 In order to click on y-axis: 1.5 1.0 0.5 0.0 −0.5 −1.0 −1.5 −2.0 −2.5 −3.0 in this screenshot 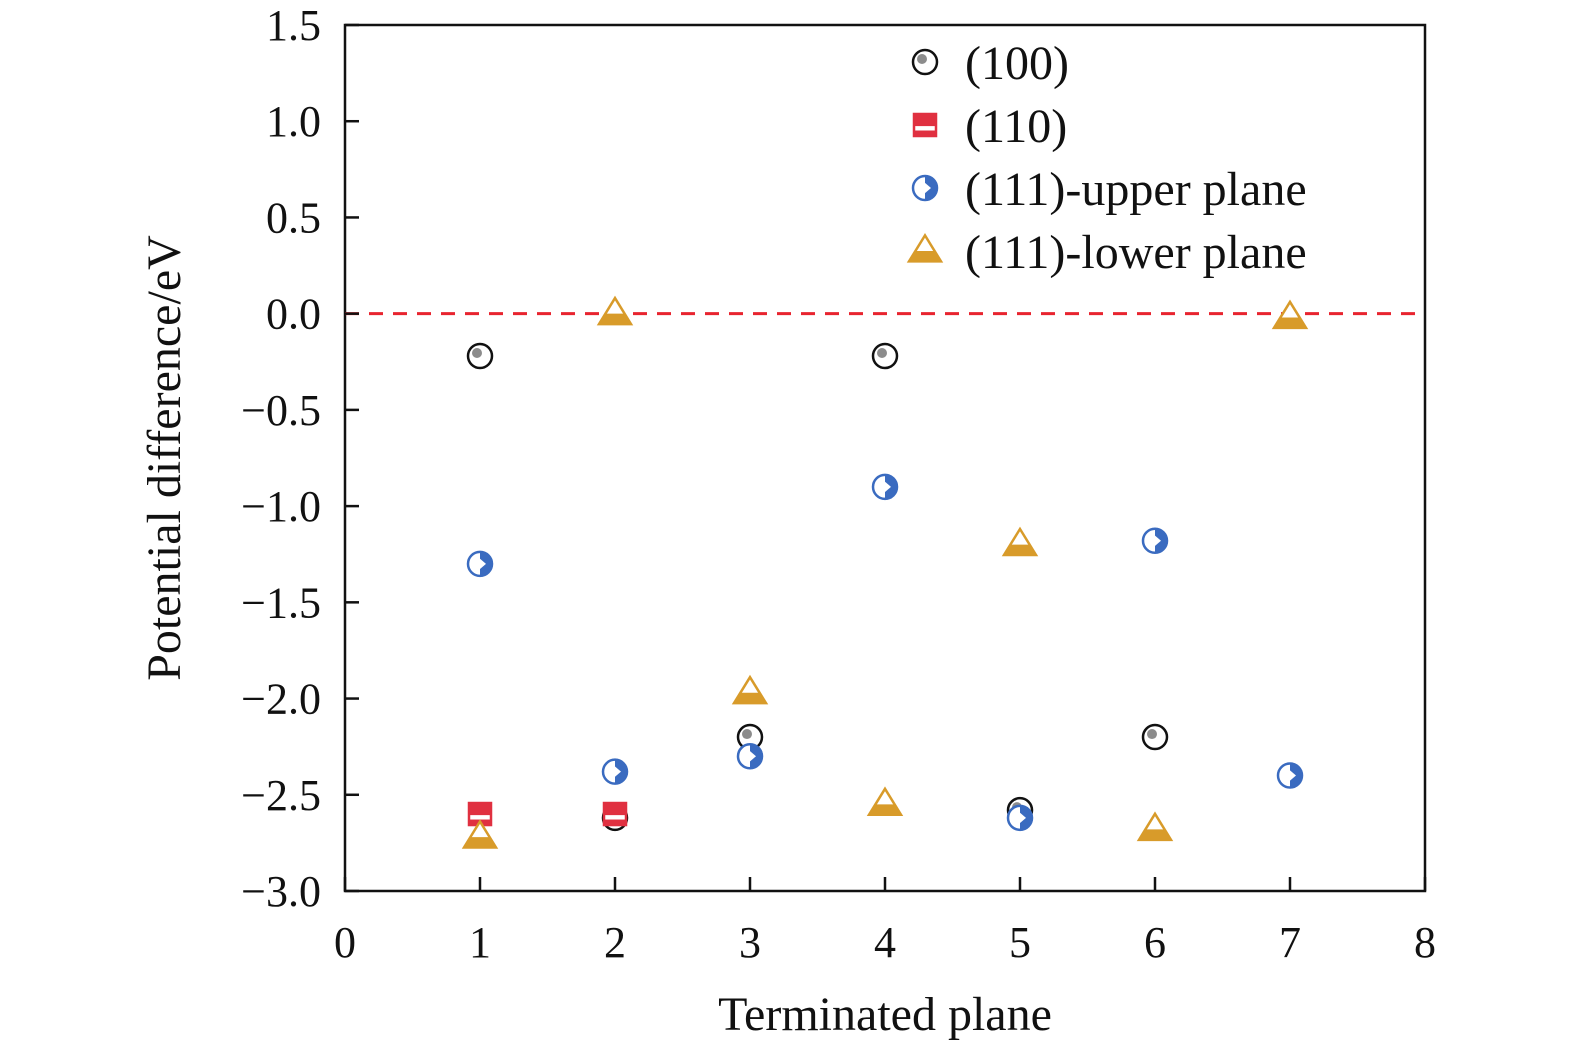, I will do `click(300, 458)`.